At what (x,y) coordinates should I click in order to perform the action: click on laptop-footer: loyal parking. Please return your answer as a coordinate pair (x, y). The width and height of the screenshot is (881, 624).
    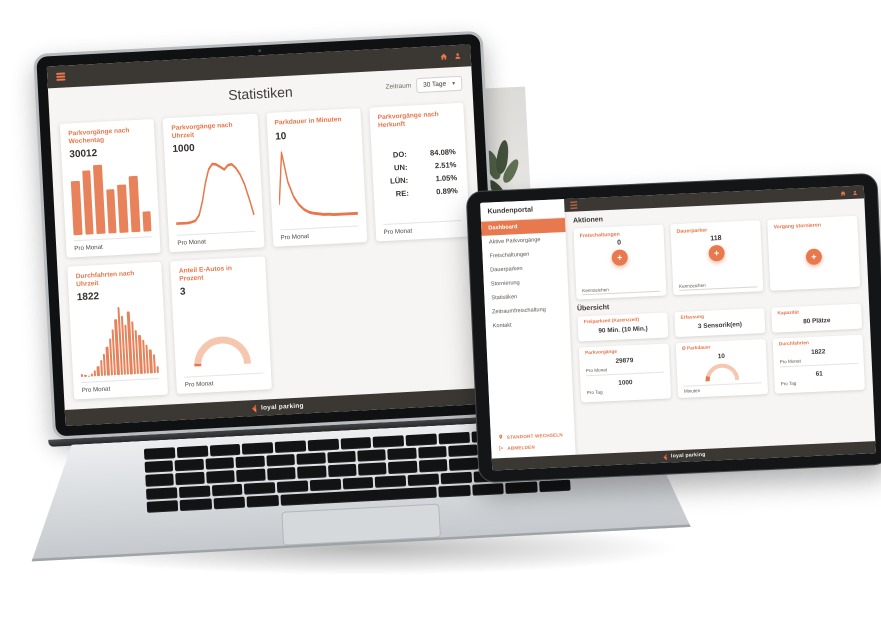
    Looking at the image, I should click on (276, 406).